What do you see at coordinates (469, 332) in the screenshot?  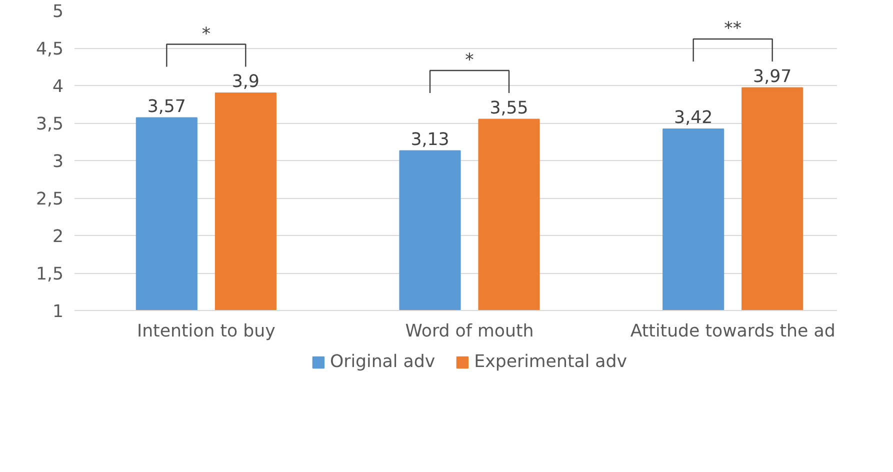 I see `x-tick-label: Word of mouth` at bounding box center [469, 332].